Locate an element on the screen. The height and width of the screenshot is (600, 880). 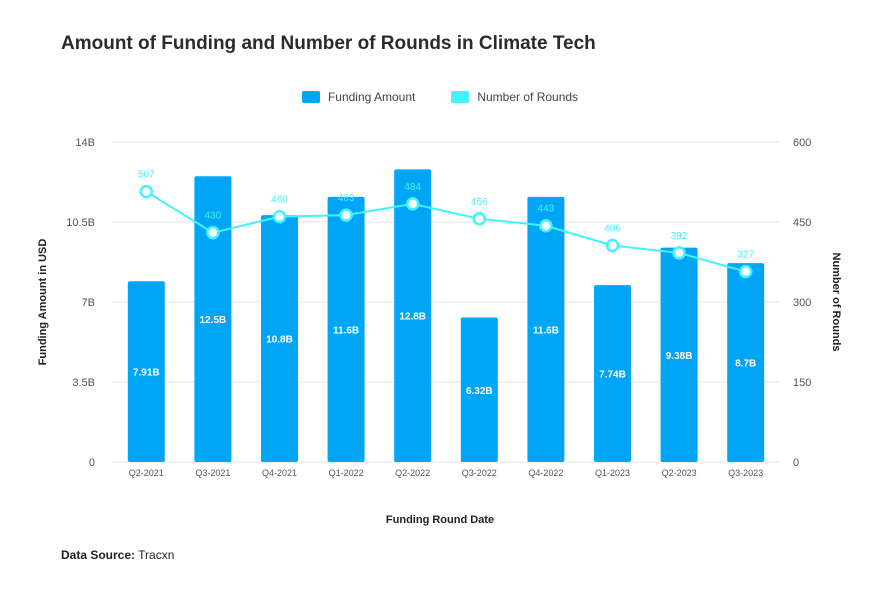
rounds-point-q2-2021 is located at coordinates (146, 191).